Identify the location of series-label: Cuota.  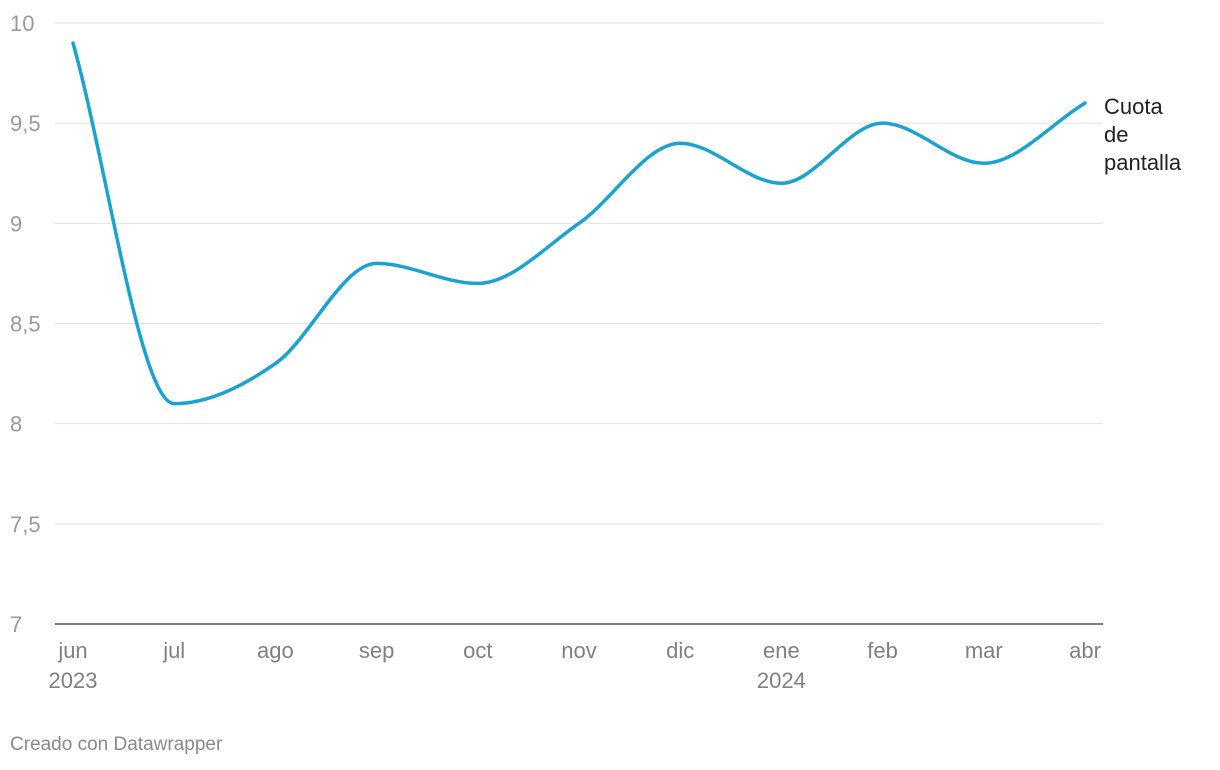
(1133, 106).